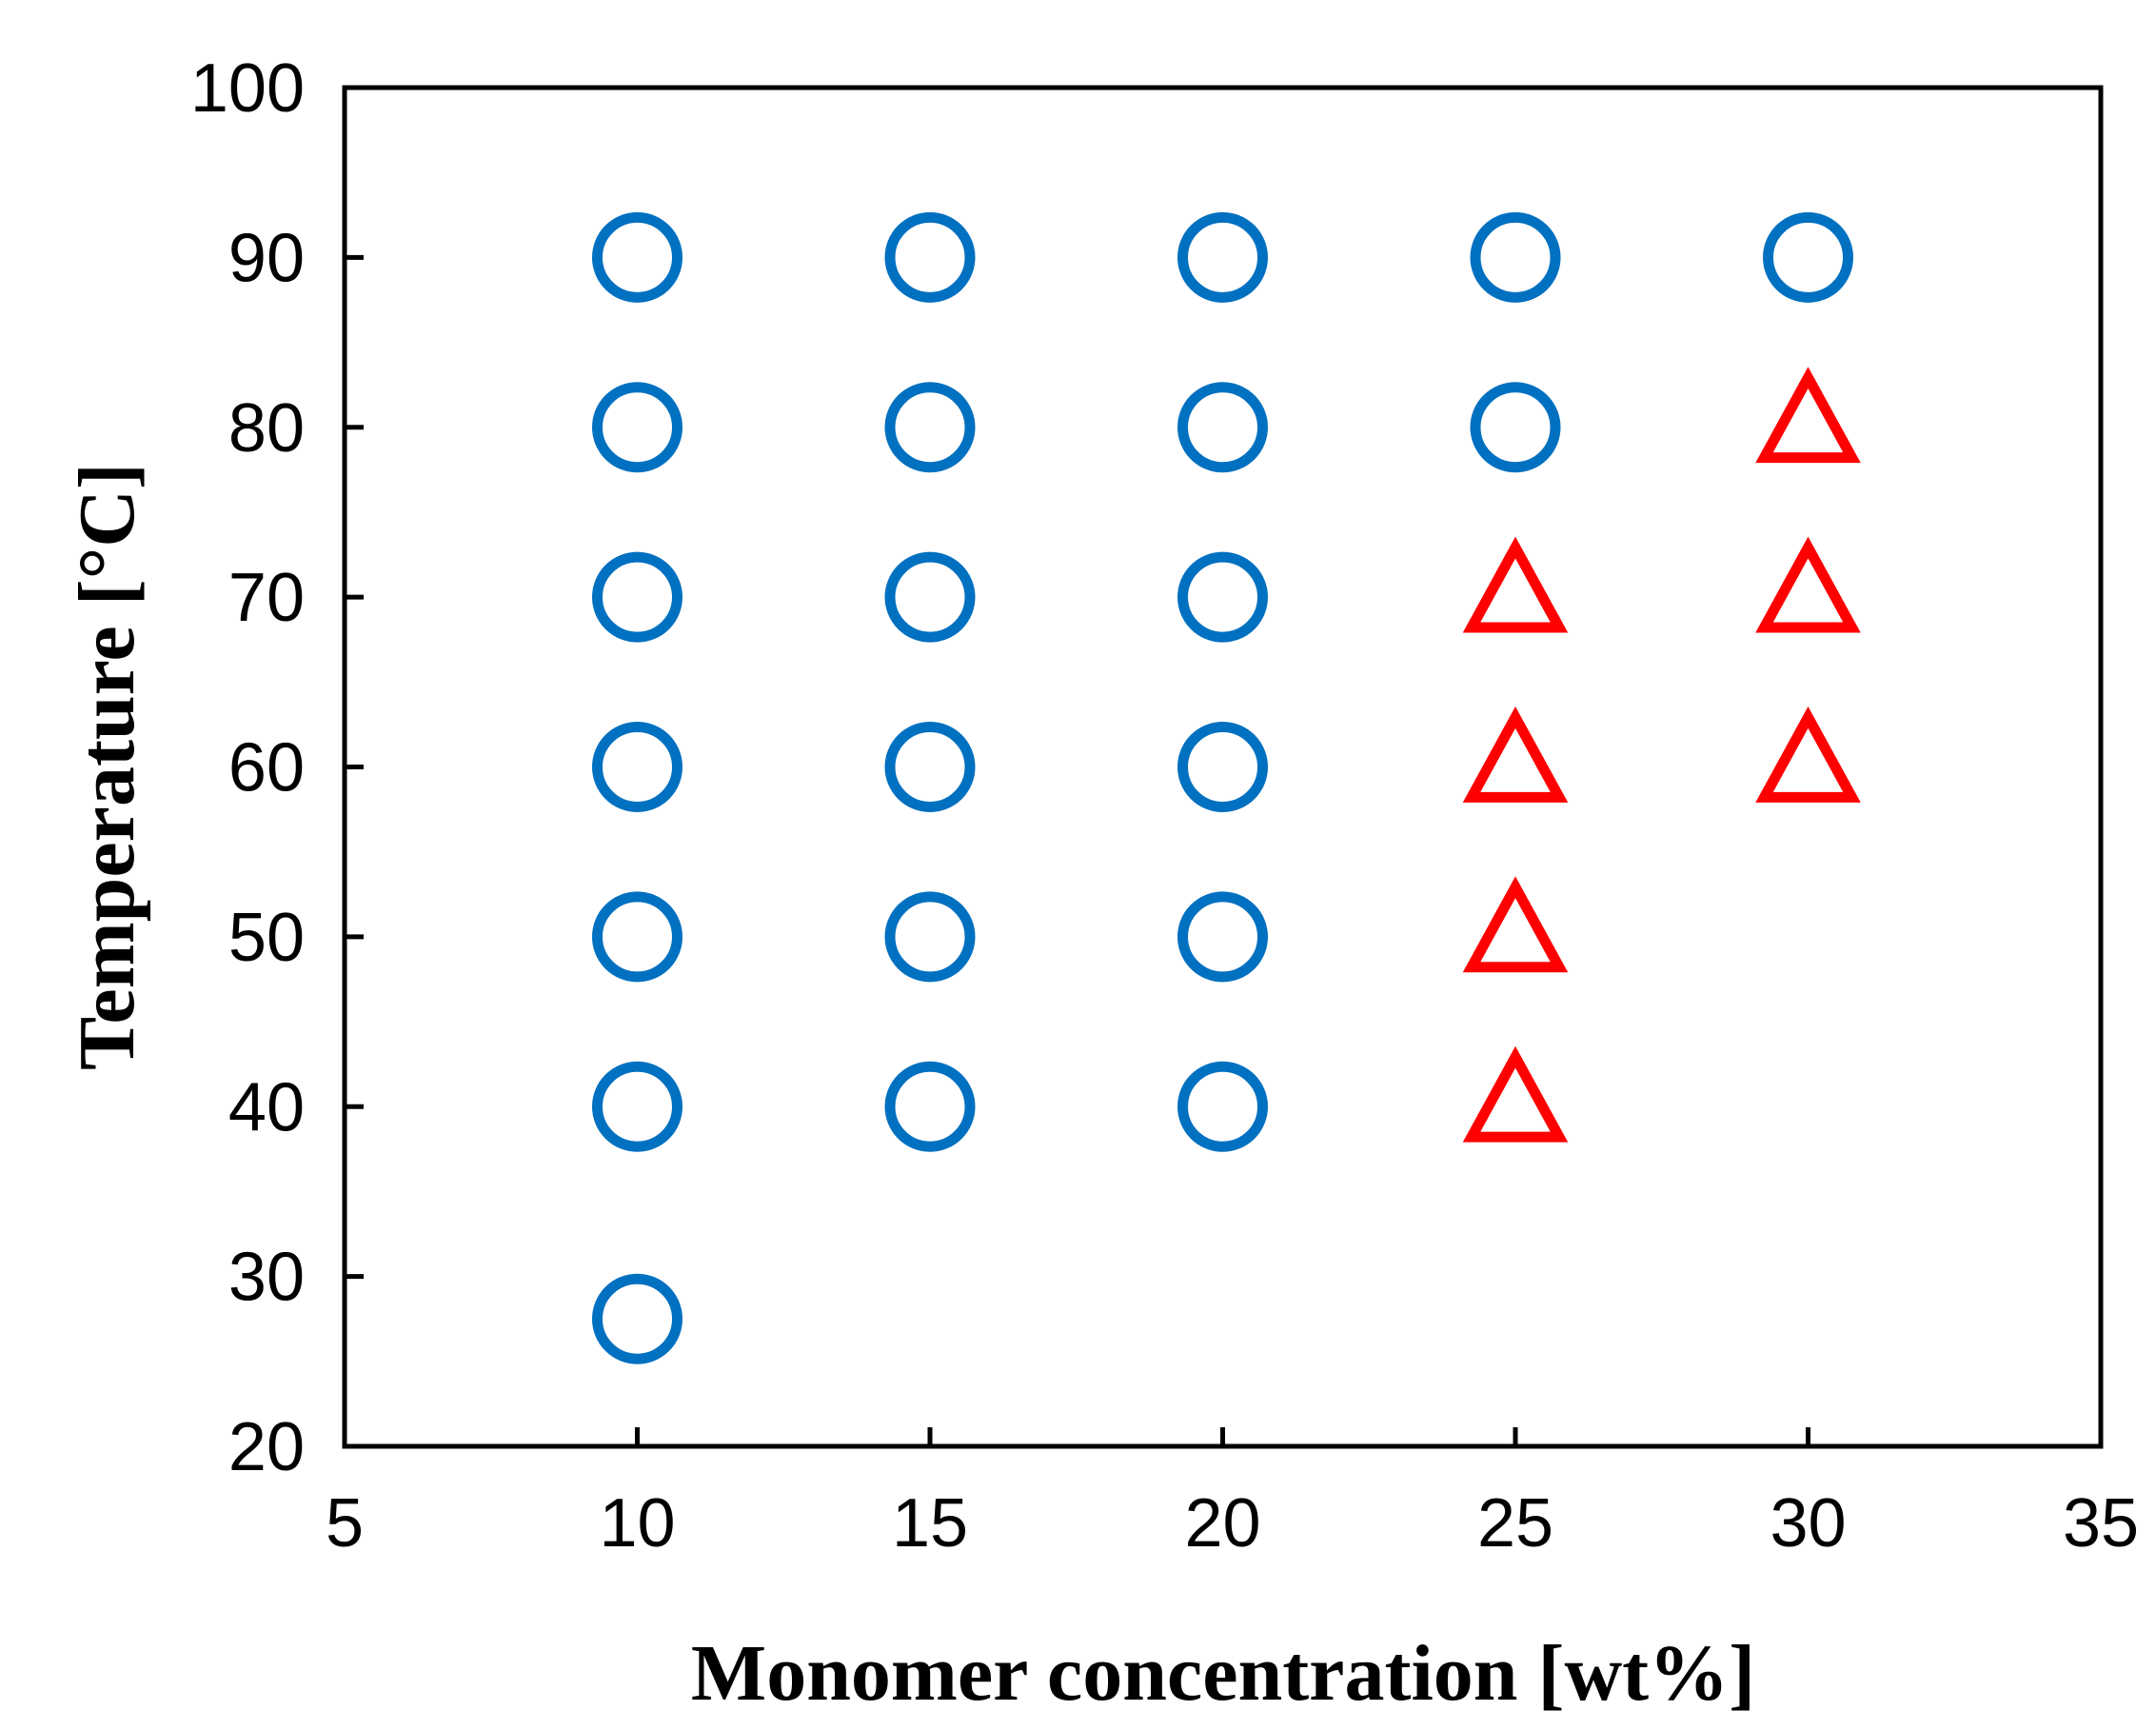 Image resolution: width=2156 pixels, height=1731 pixels. I want to click on x-tick-label: 5, so click(345, 1523).